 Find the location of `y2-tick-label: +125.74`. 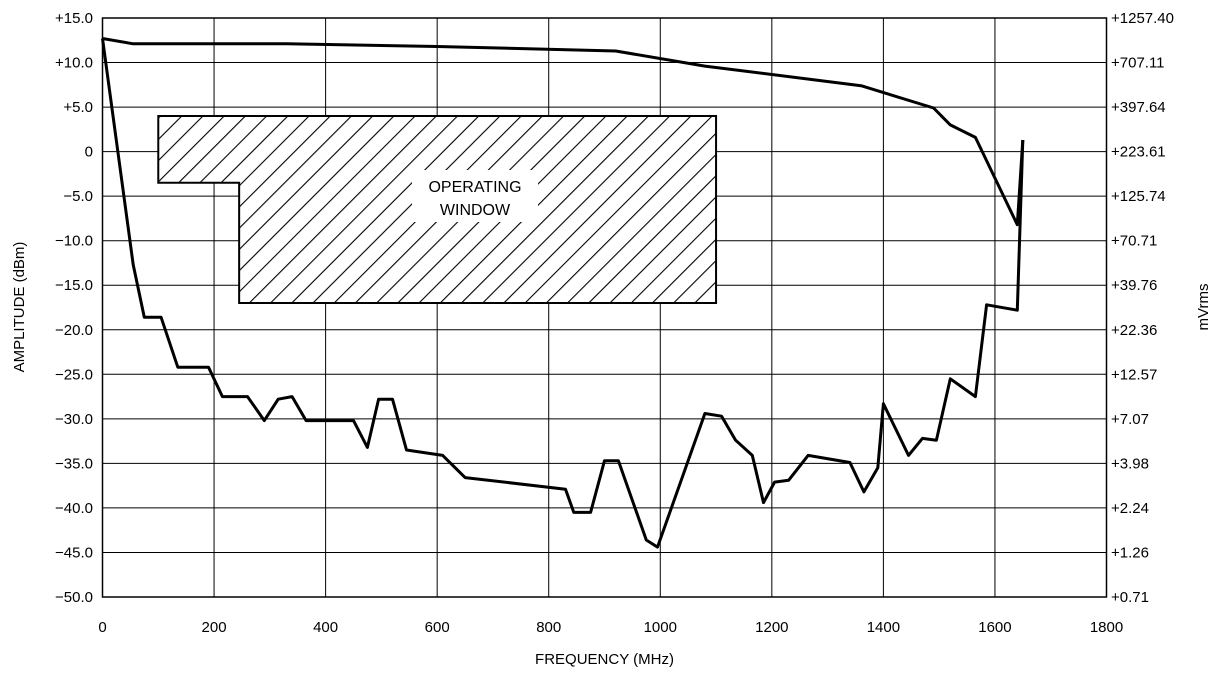

y2-tick-label: +125.74 is located at coordinates (1138, 196).